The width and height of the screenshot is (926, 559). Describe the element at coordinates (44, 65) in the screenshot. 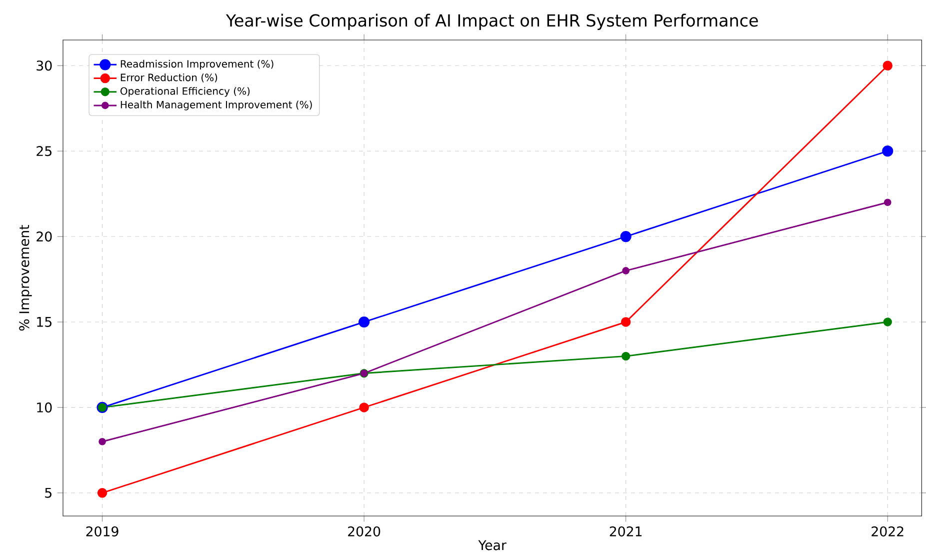

I see `y-tick-label: 30` at that location.